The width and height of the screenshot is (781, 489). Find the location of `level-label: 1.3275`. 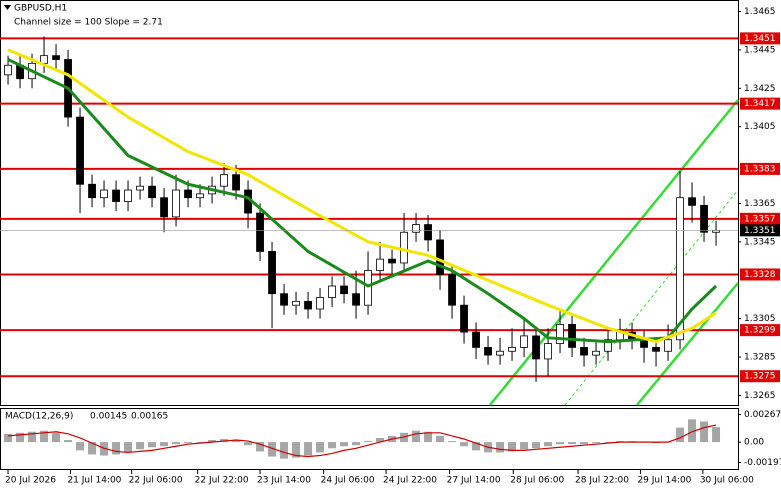

level-label: 1.3275 is located at coordinates (760, 377).